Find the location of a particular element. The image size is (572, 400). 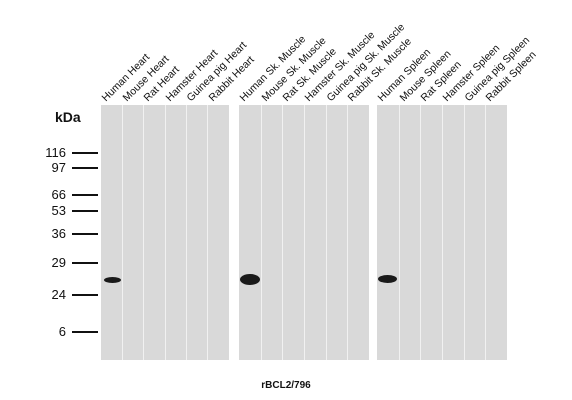

band-human-sk-muscle is located at coordinates (250, 279).